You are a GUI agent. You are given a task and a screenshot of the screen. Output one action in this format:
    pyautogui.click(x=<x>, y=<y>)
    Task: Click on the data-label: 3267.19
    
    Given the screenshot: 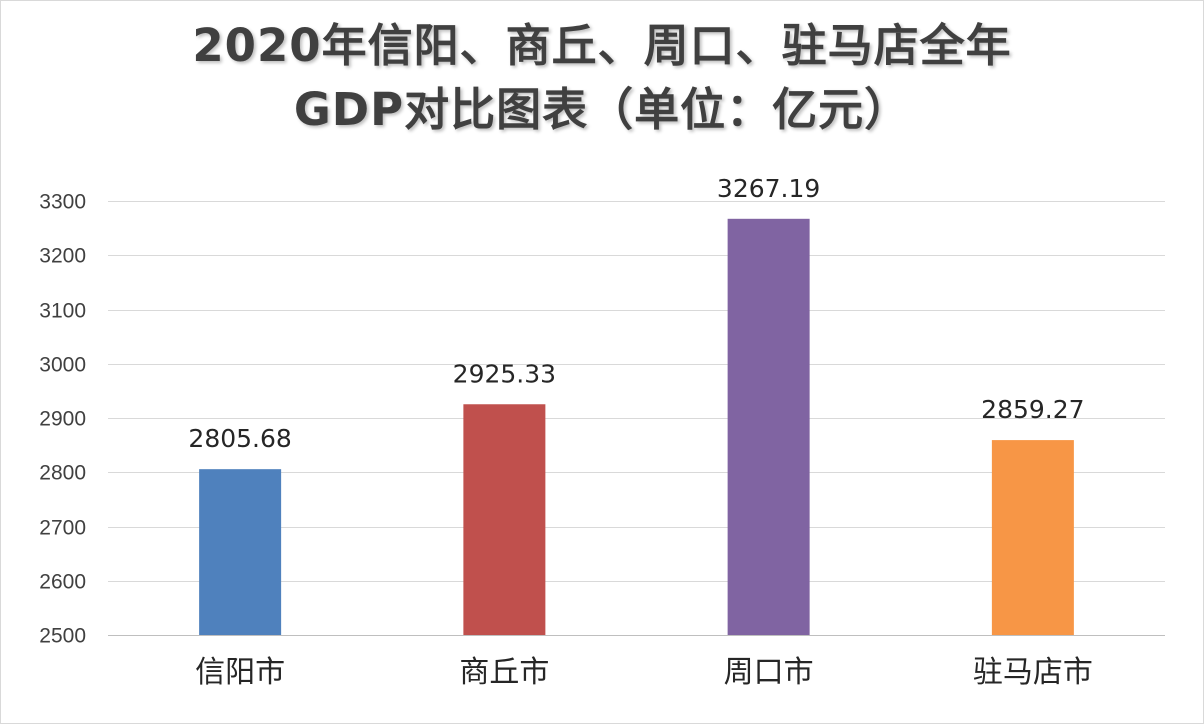 What is the action you would take?
    pyautogui.click(x=768, y=188)
    